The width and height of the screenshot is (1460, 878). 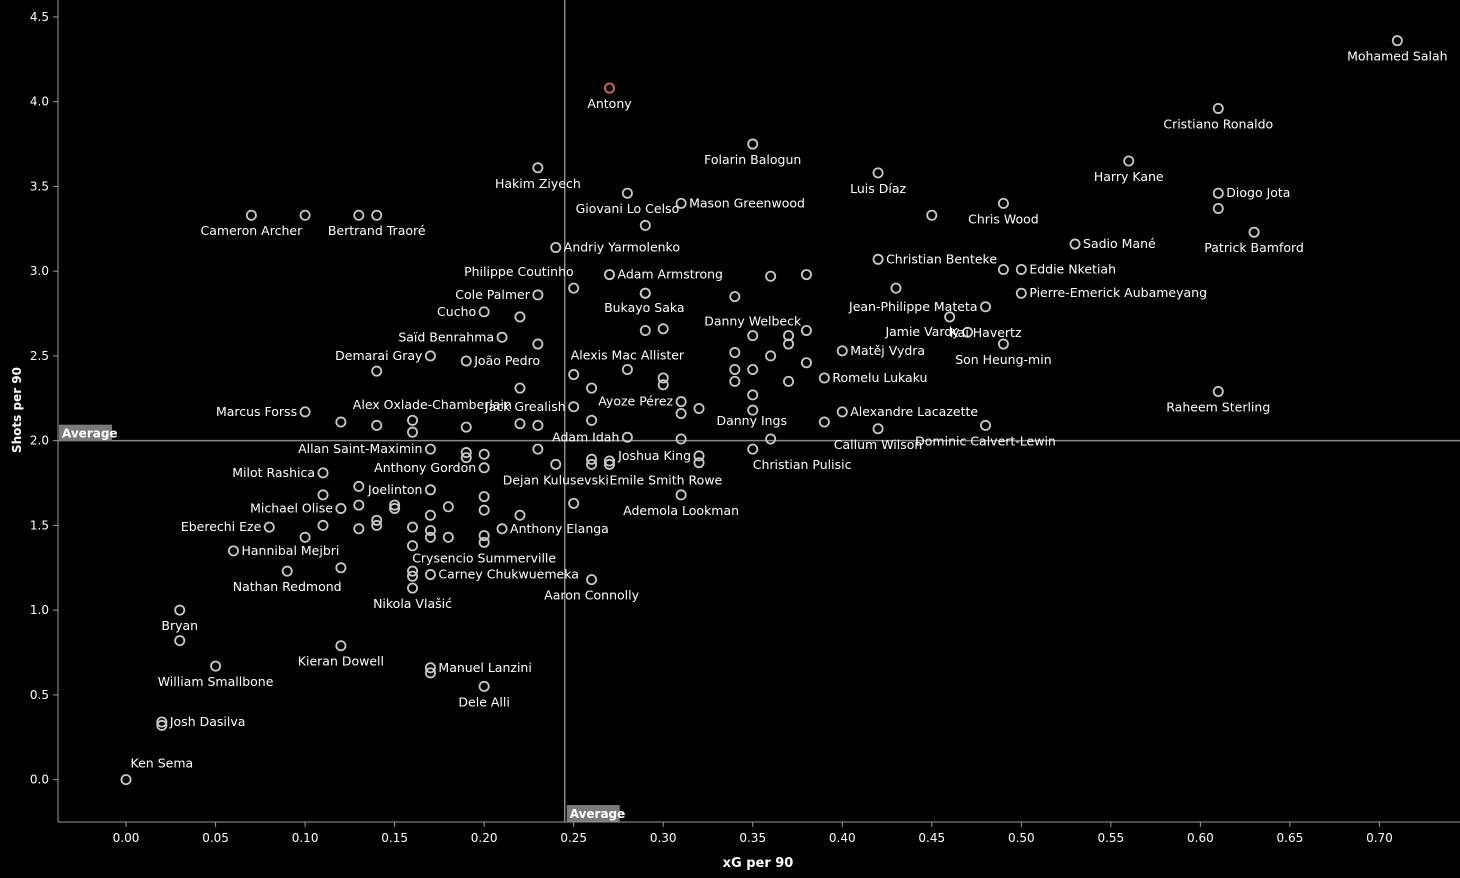 What do you see at coordinates (446, 336) in the screenshot?
I see `point-label: Saïd Benrahma` at bounding box center [446, 336].